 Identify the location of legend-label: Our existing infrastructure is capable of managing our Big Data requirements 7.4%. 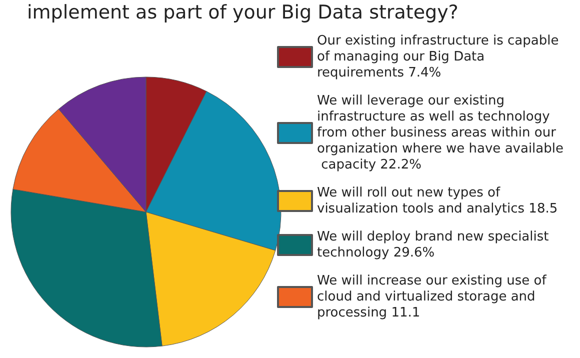
(440, 57).